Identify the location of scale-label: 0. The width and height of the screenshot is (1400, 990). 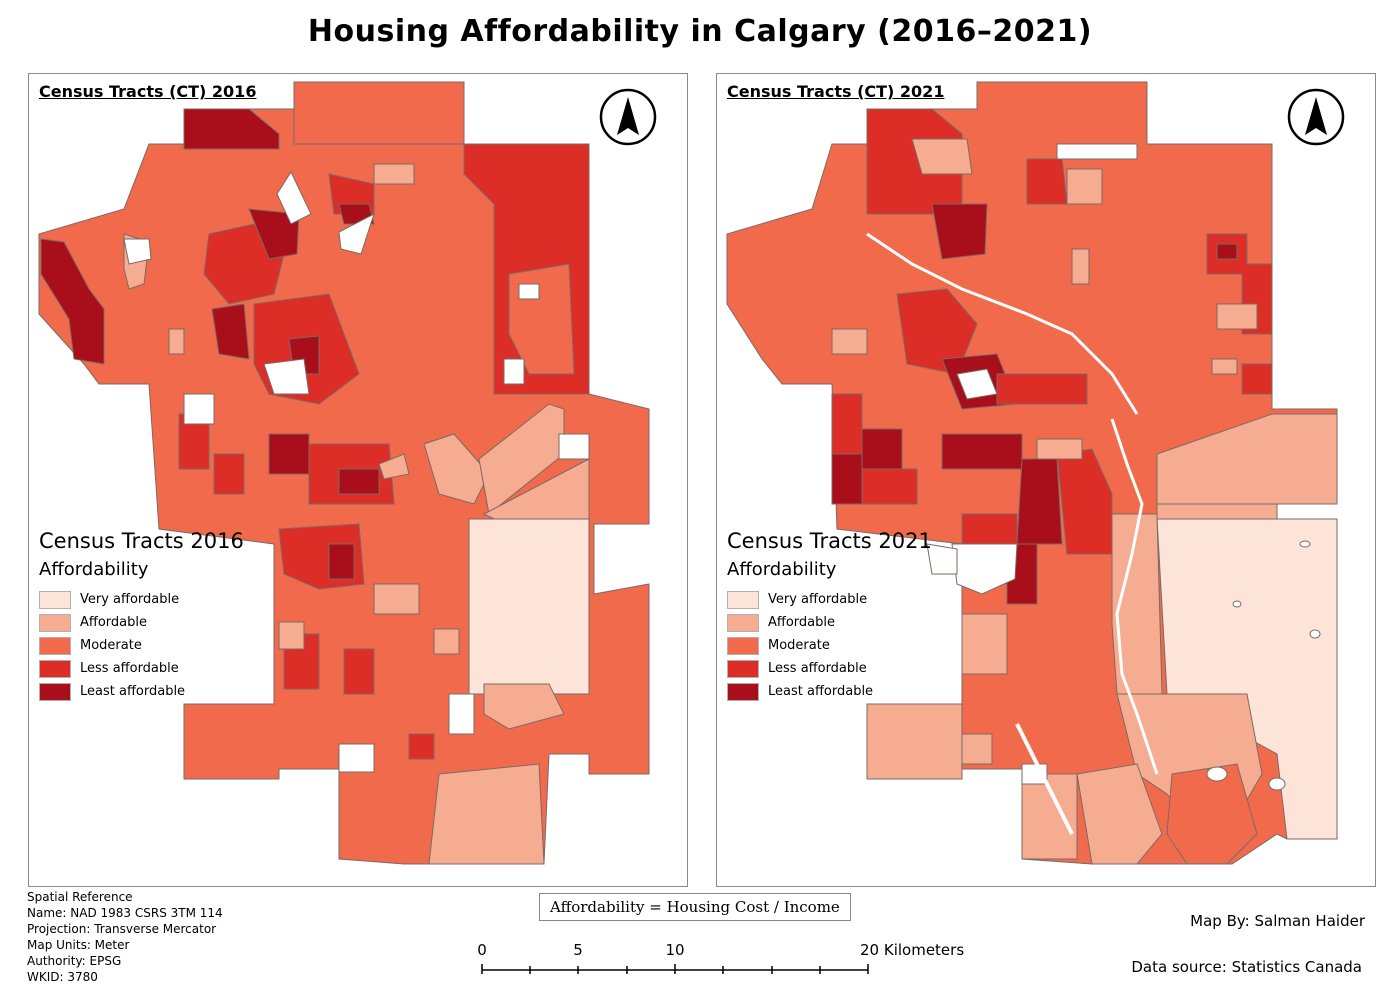
(482, 950).